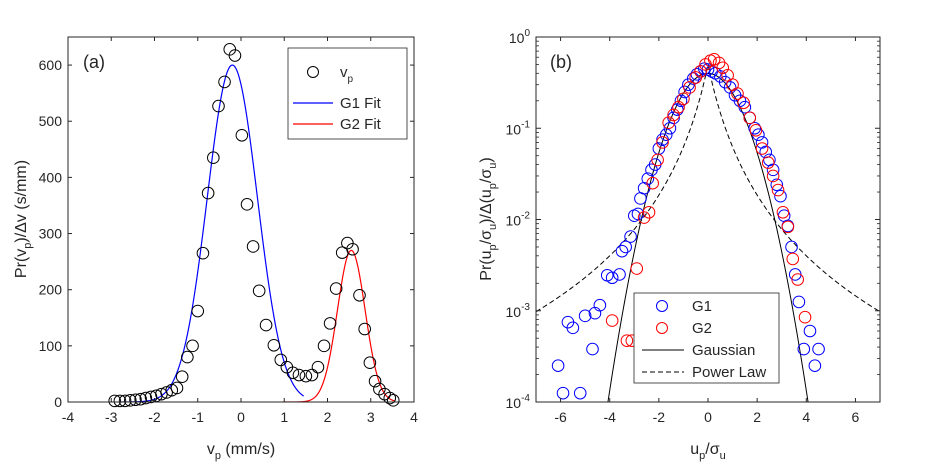 This screenshot has width=926, height=469. I want to click on panel-b-y-tick-label: 10⁻⁴, so click(518, 402).